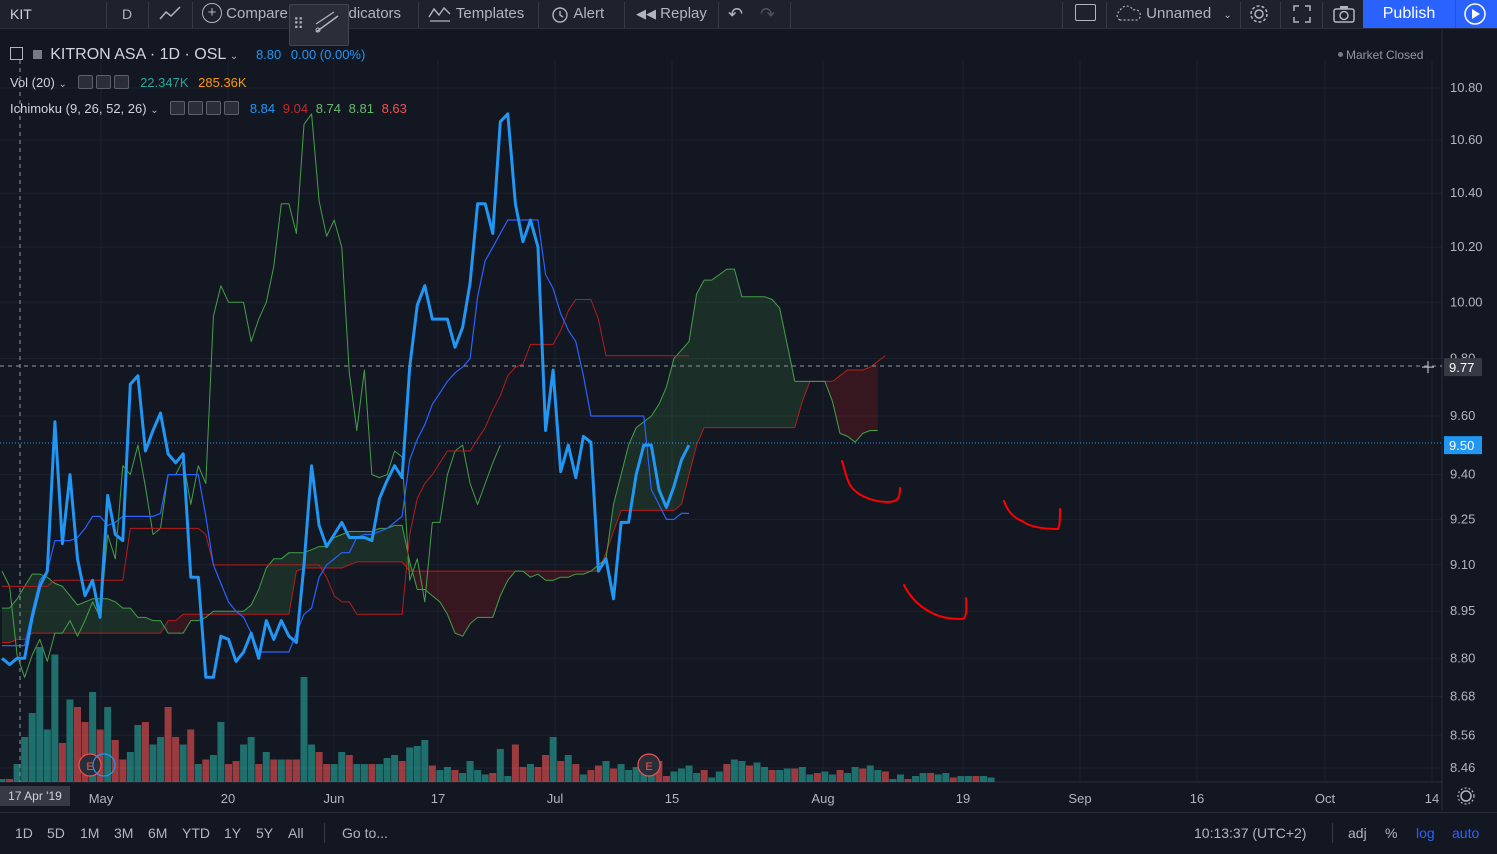 The height and width of the screenshot is (854, 1497). Describe the element at coordinates (1462, 657) in the screenshot. I see `price-tick-label: 8.80` at that location.